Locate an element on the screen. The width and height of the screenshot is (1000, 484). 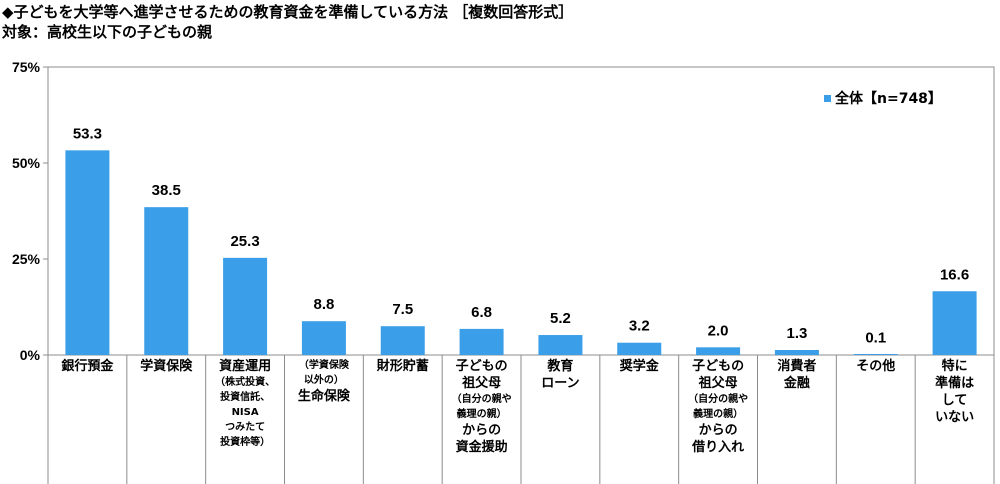
category-label-line: 資金援助 is located at coordinates (481, 447).